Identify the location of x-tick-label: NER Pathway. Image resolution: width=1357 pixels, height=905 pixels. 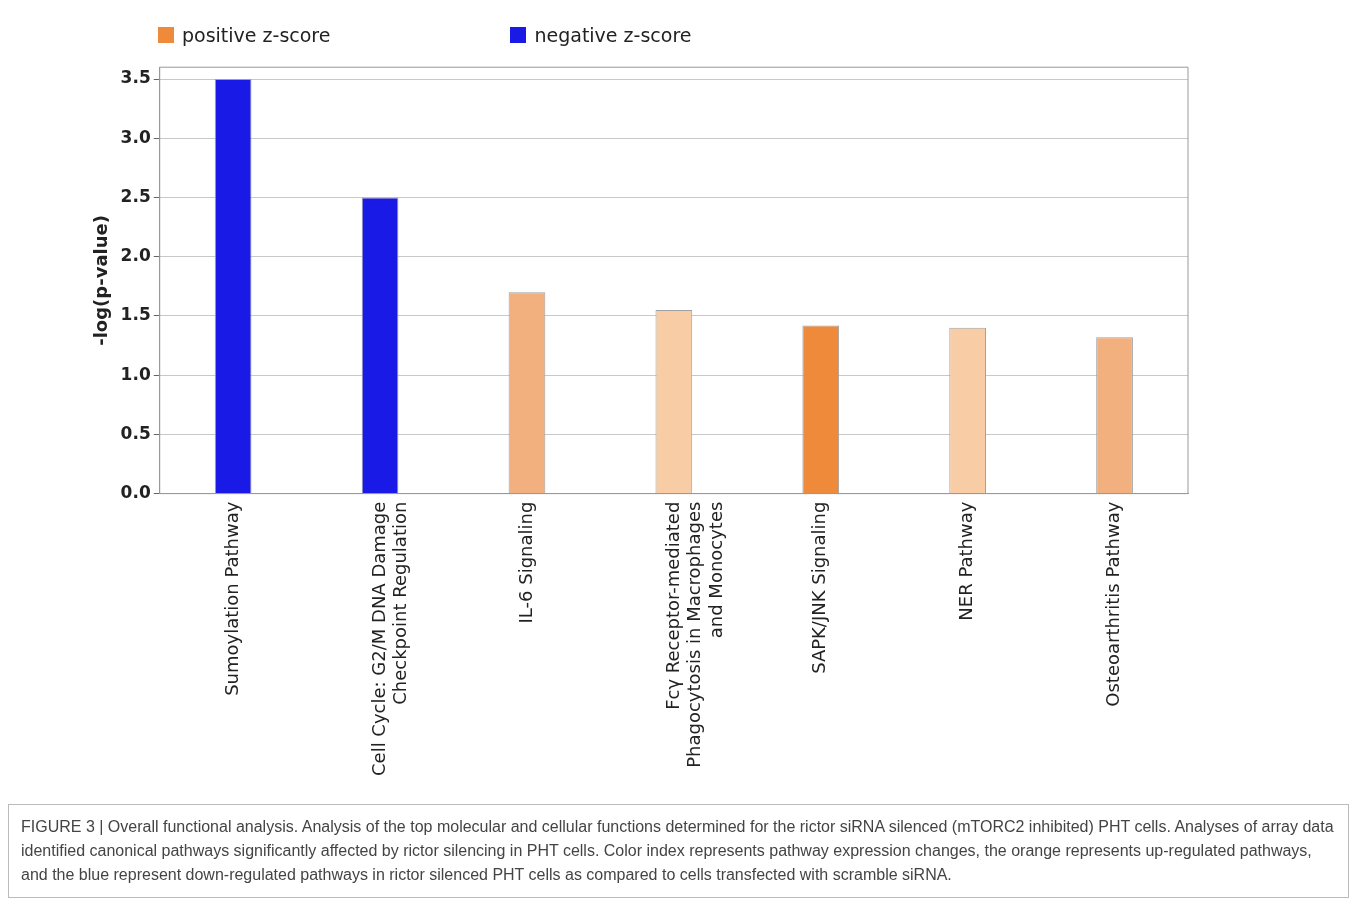
(966, 561).